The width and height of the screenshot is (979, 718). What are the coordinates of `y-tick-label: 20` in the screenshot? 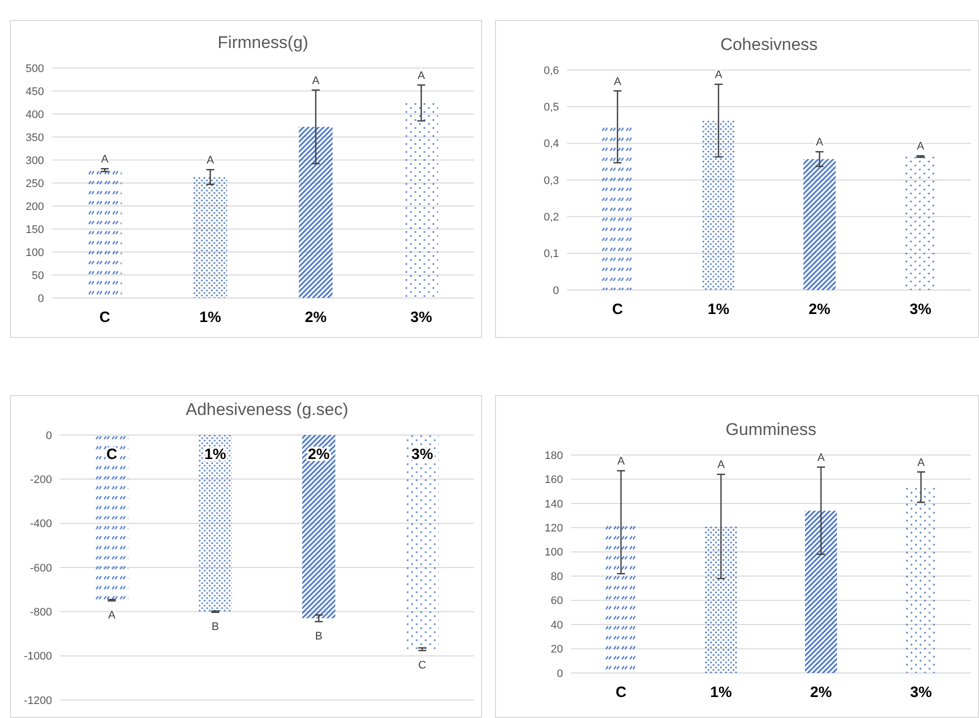 It's located at (556, 650).